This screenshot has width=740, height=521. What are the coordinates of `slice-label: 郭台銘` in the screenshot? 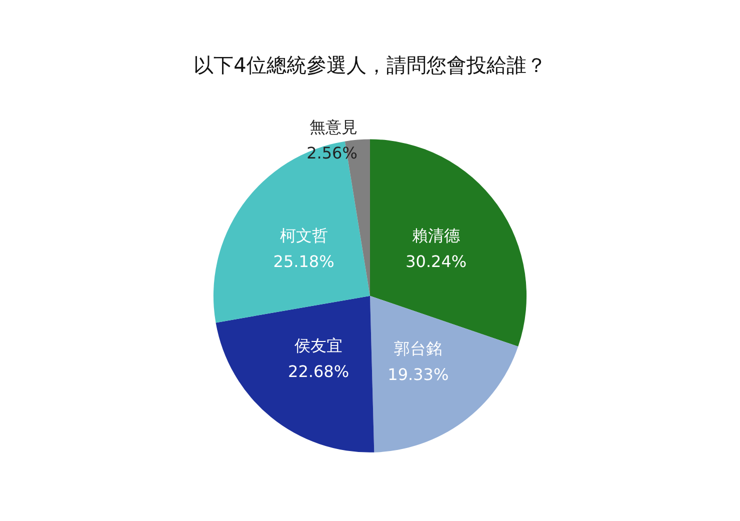 It's located at (418, 348).